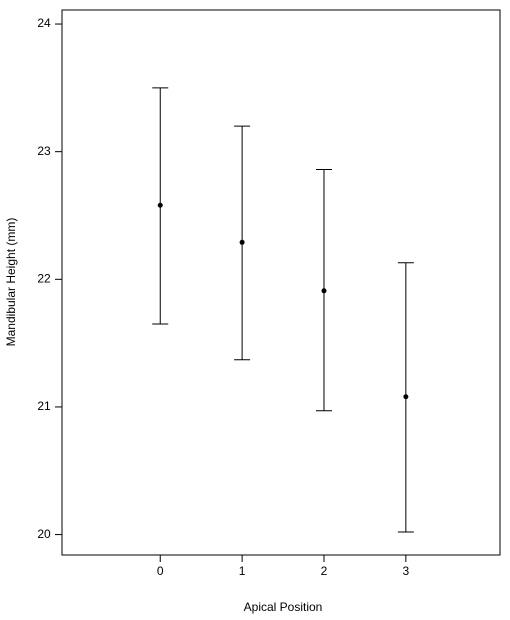 This screenshot has height=620, width=510. I want to click on y-axis-label: Mandibular Height (mm), so click(11, 282).